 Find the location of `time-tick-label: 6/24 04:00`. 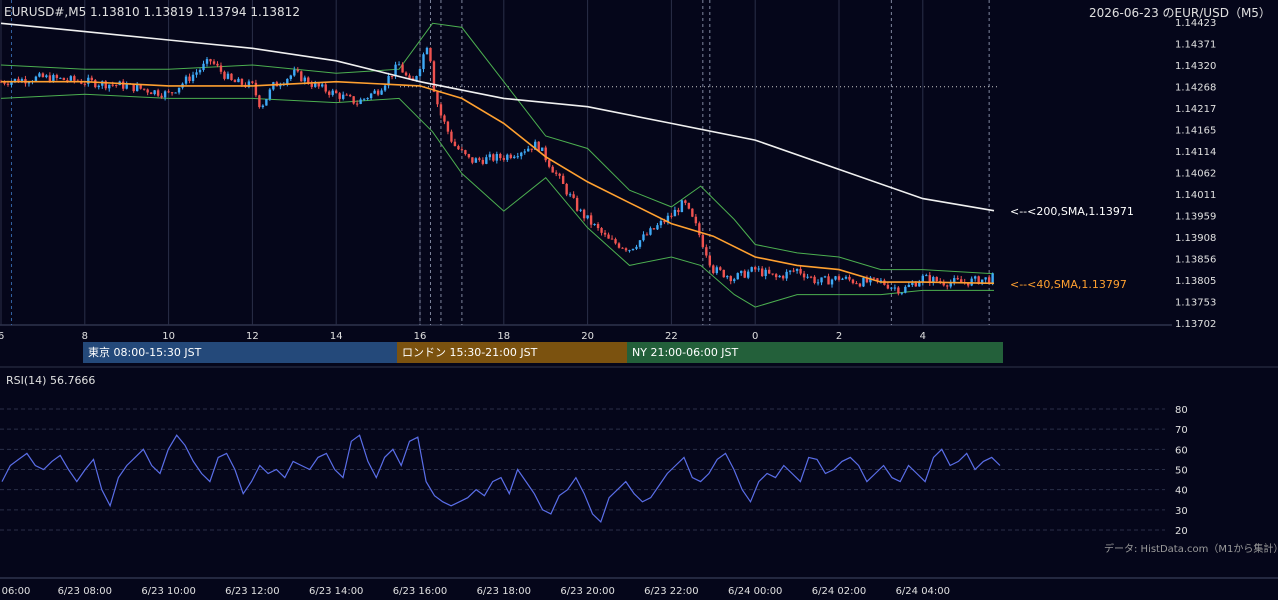

time-tick-label: 6/24 04:00 is located at coordinates (923, 591).